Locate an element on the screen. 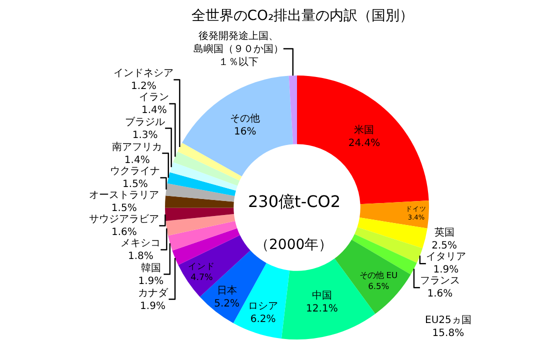 This screenshot has height=347, width=550. data-label: 24.4% is located at coordinates (364, 144).